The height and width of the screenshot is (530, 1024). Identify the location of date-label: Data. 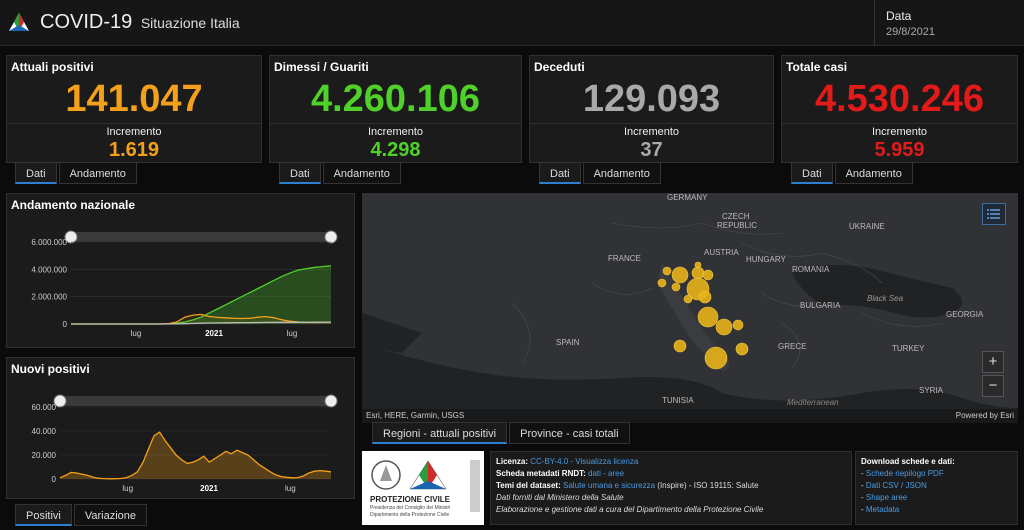
(899, 16).